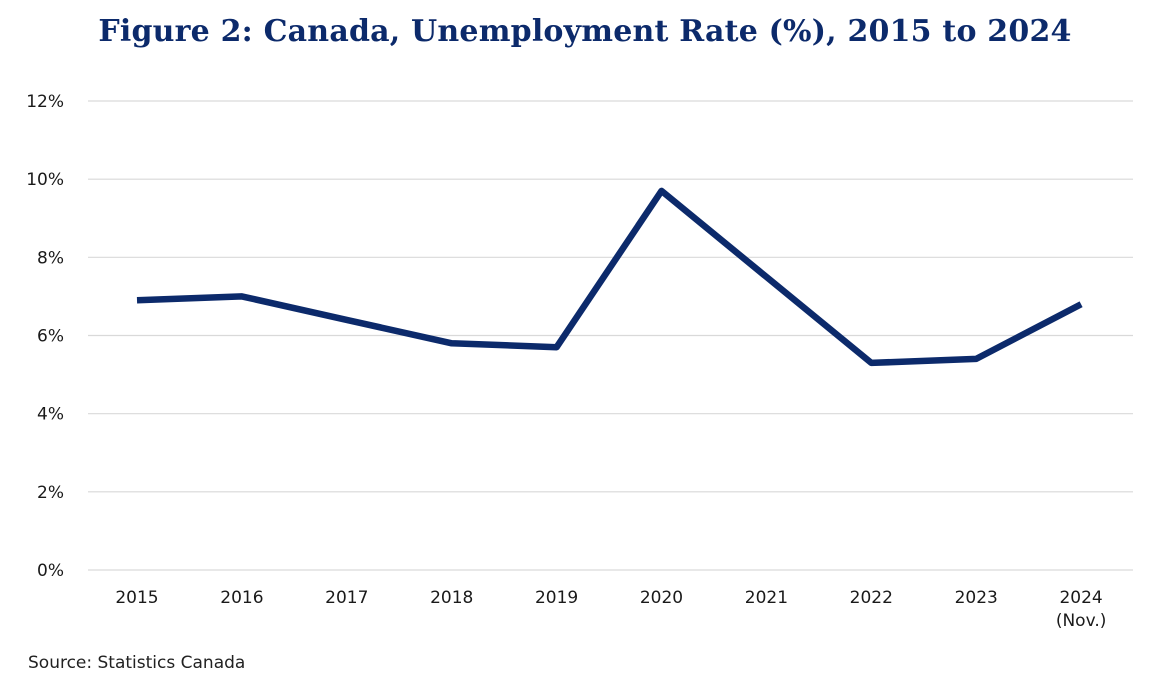  Describe the element at coordinates (766, 598) in the screenshot. I see `x-tick-label: 2021` at that location.